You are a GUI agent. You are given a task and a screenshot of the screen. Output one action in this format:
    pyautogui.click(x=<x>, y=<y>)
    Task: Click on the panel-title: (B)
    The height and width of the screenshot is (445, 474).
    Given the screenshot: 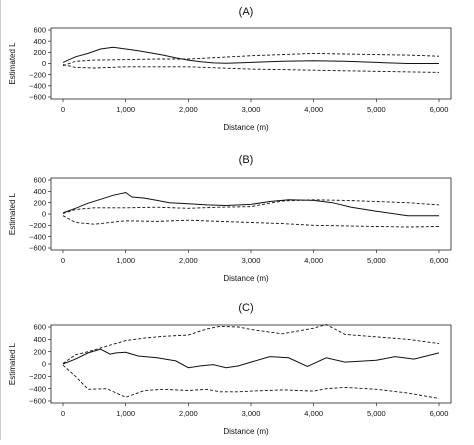 What is the action you would take?
    pyautogui.click(x=246, y=160)
    